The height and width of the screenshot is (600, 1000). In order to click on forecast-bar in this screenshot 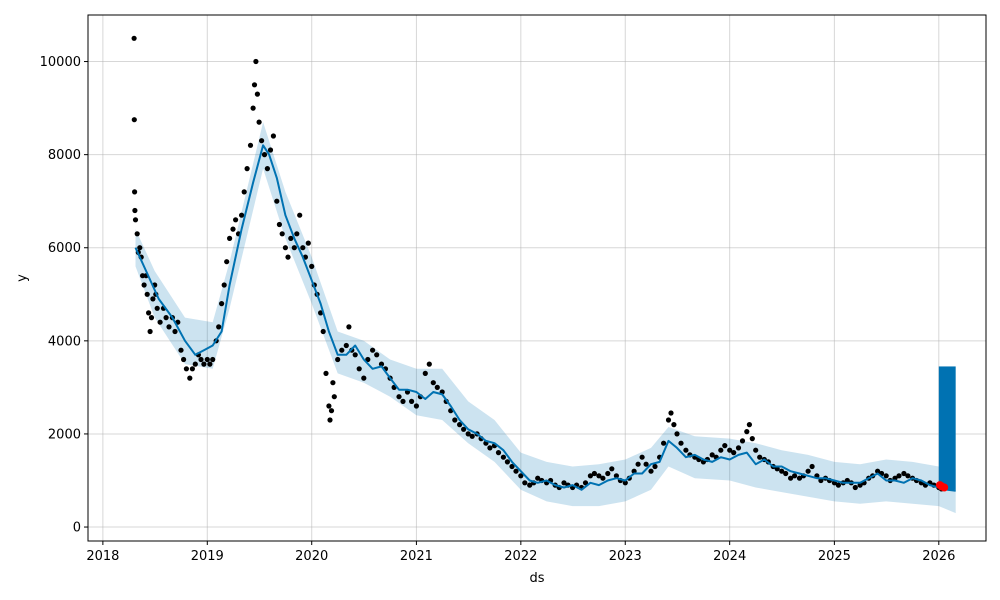, I will do `click(947, 428)`.